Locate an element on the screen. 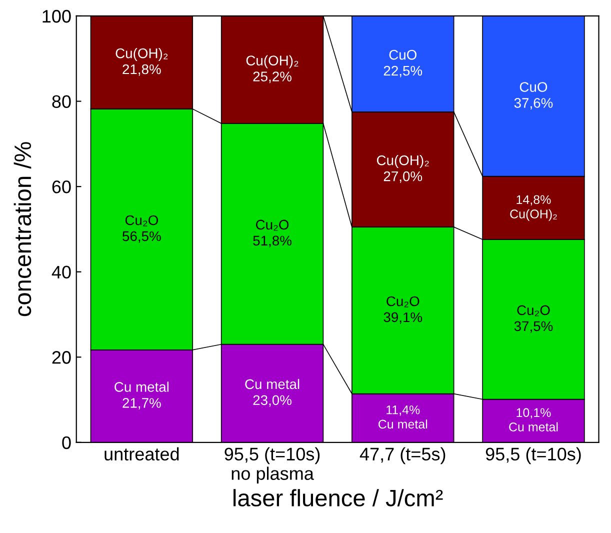  data-label: 11,4% is located at coordinates (403, 410).